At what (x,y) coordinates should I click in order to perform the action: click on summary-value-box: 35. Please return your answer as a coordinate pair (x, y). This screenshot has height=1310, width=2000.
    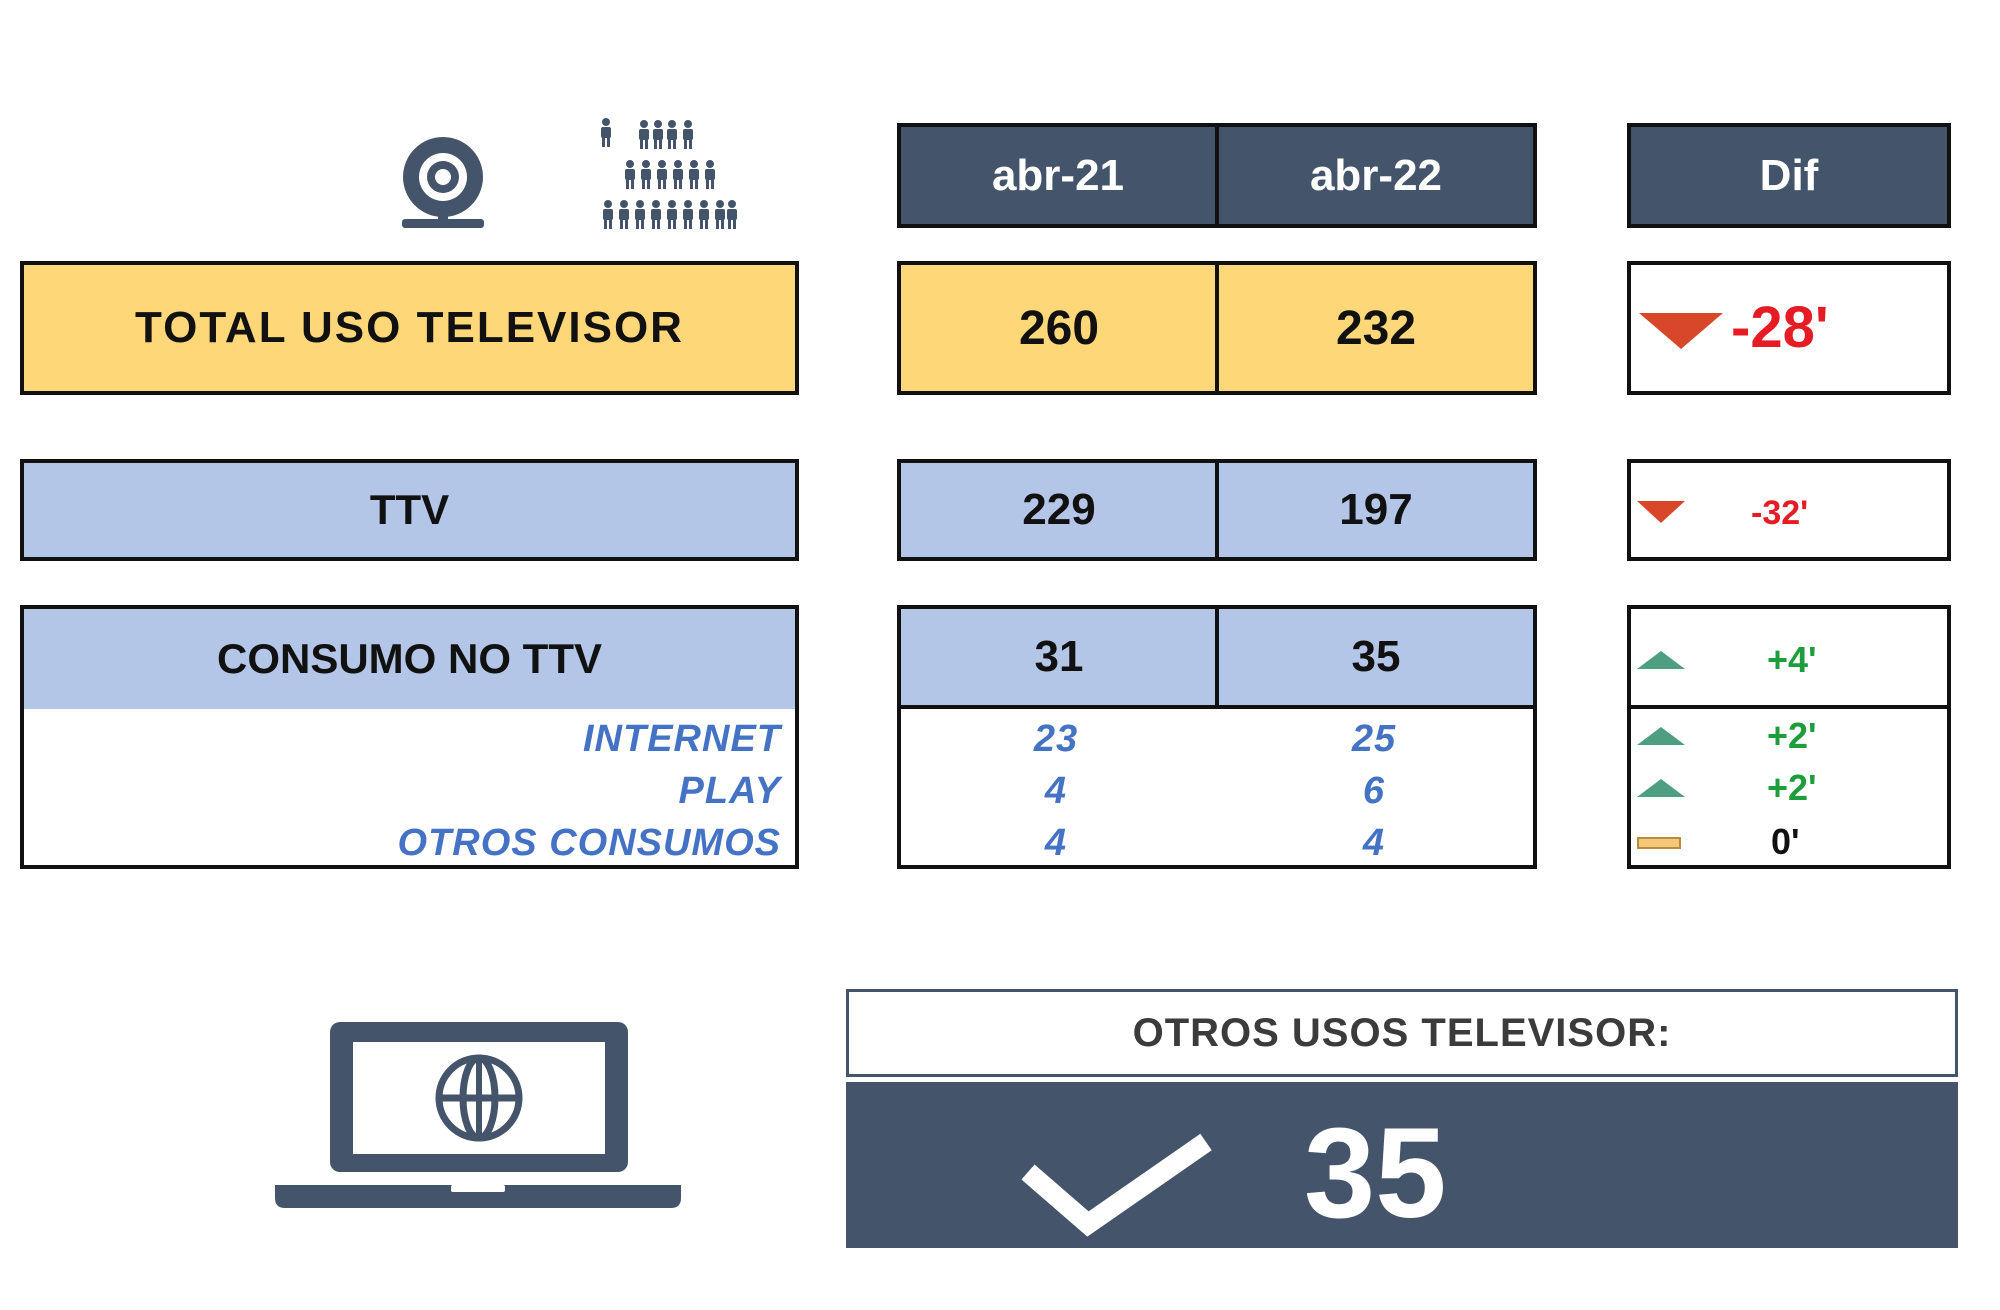
    Looking at the image, I should click on (1402, 1165).